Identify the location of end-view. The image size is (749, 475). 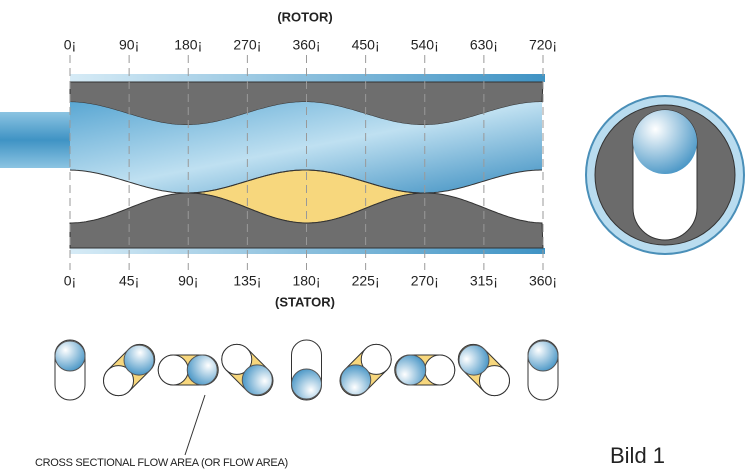
(665, 175).